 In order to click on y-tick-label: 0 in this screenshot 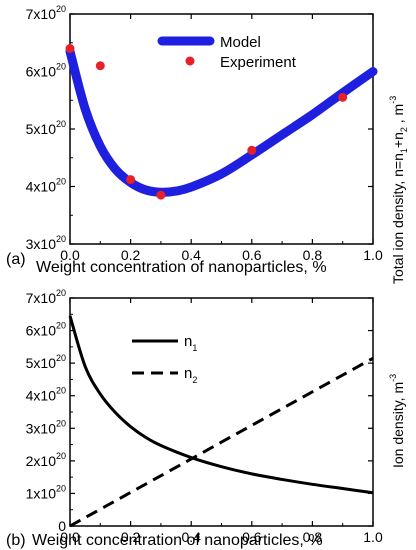, I will do `click(62, 526)`.